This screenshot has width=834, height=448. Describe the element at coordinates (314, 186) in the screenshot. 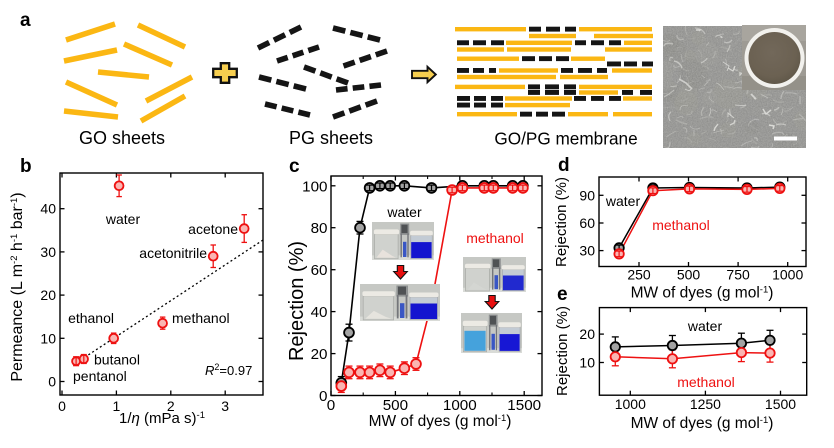

I see `svg-text: 100` at that location.